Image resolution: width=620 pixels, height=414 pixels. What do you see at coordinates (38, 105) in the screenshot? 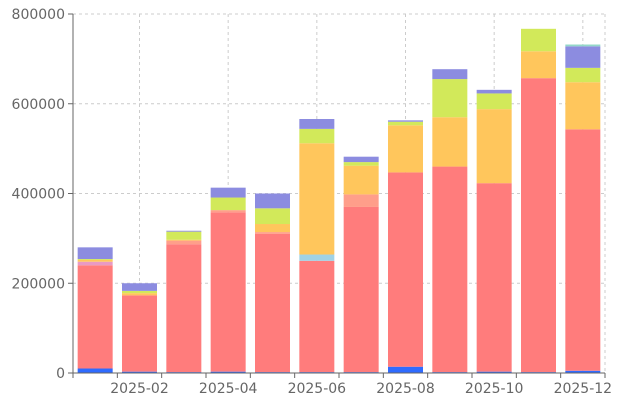
I see `y-tick-label: 600000` at bounding box center [38, 105].